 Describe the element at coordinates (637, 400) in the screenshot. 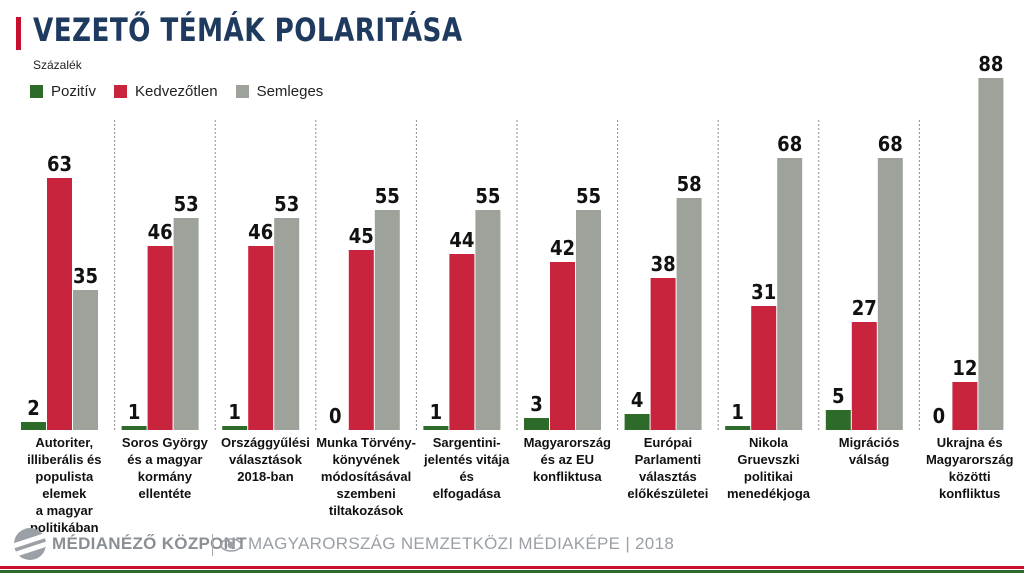

I see `data-label-positive: 4` at that location.